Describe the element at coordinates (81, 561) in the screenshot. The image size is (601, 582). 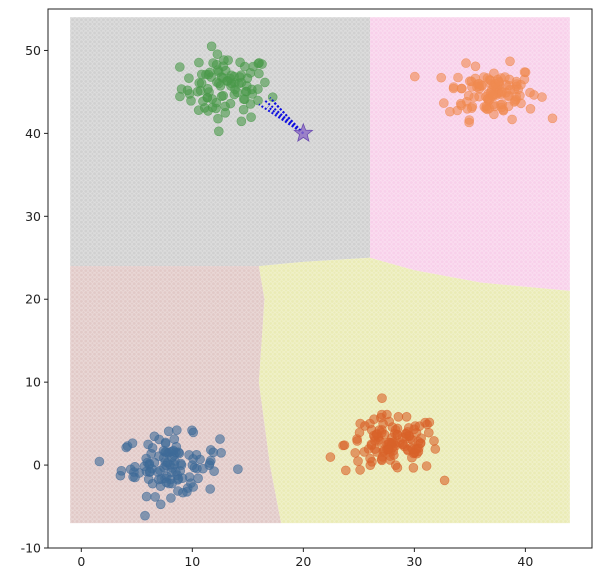
I see `x-tick-label: 0` at that location.